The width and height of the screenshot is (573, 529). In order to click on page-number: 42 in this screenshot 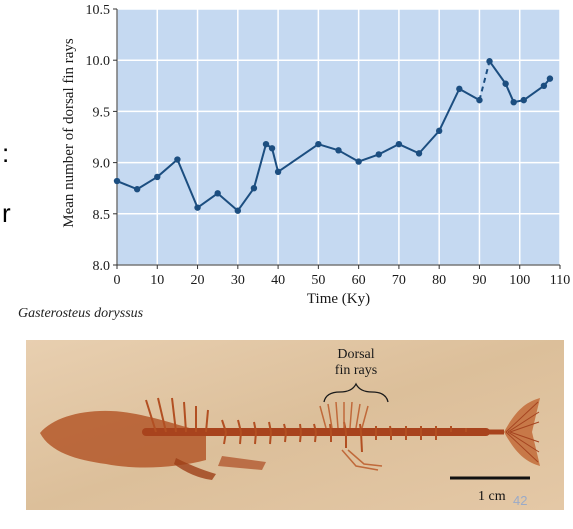, I will do `click(520, 500)`.